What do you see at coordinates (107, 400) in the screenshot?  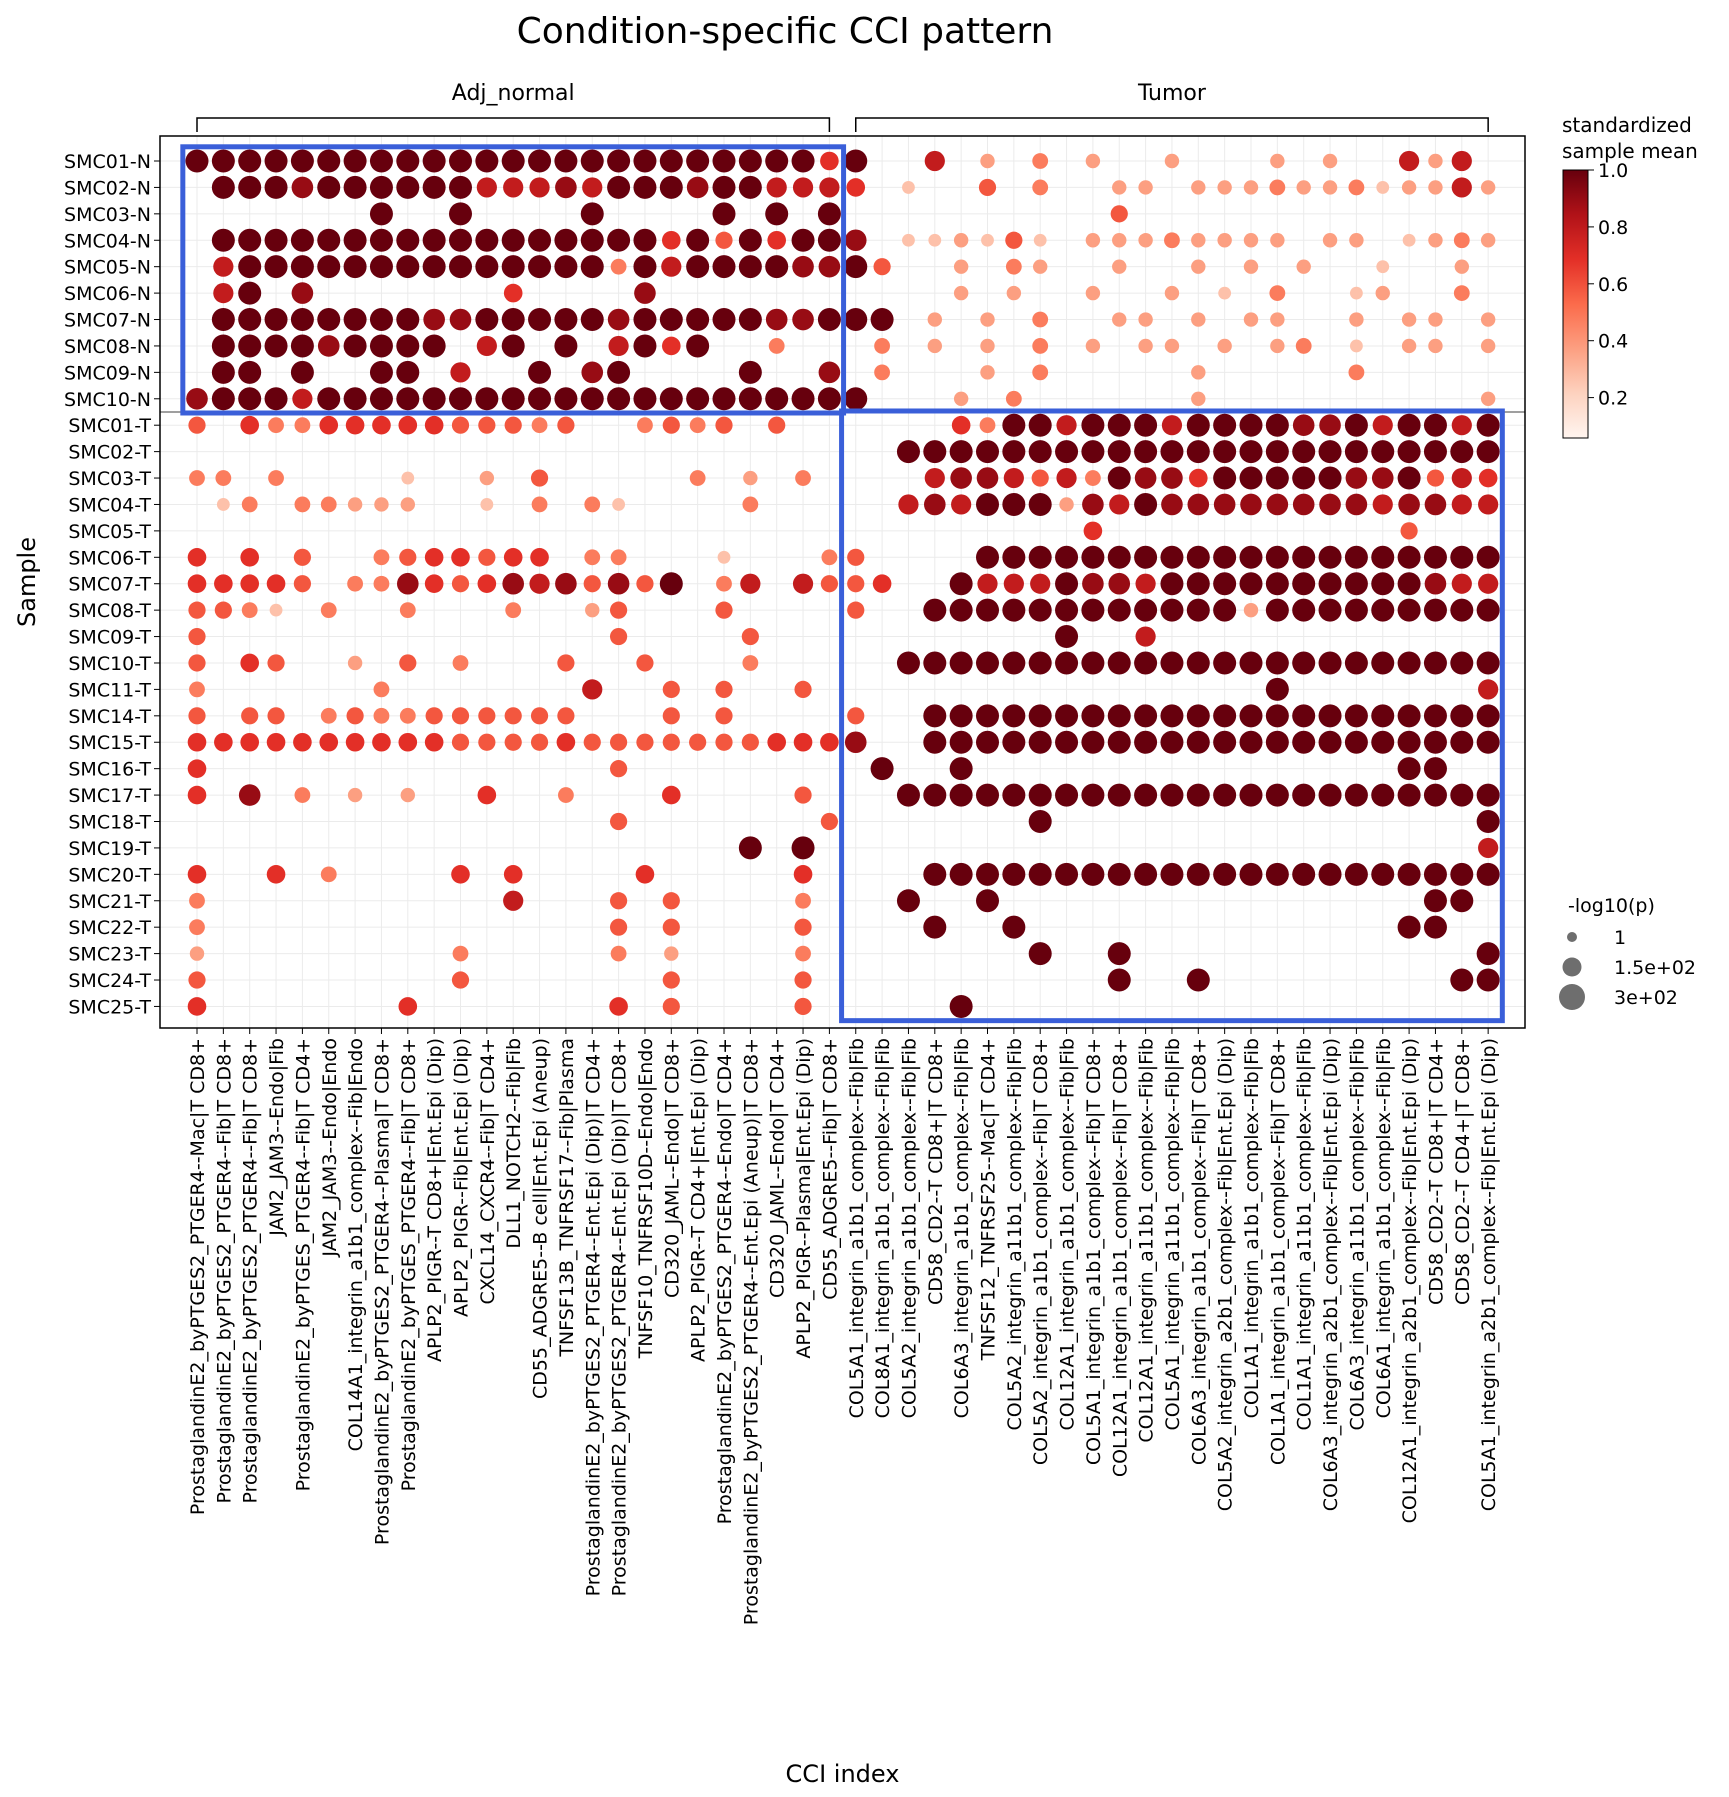 I see `y-tick-label: SMC10-N` at bounding box center [107, 400].